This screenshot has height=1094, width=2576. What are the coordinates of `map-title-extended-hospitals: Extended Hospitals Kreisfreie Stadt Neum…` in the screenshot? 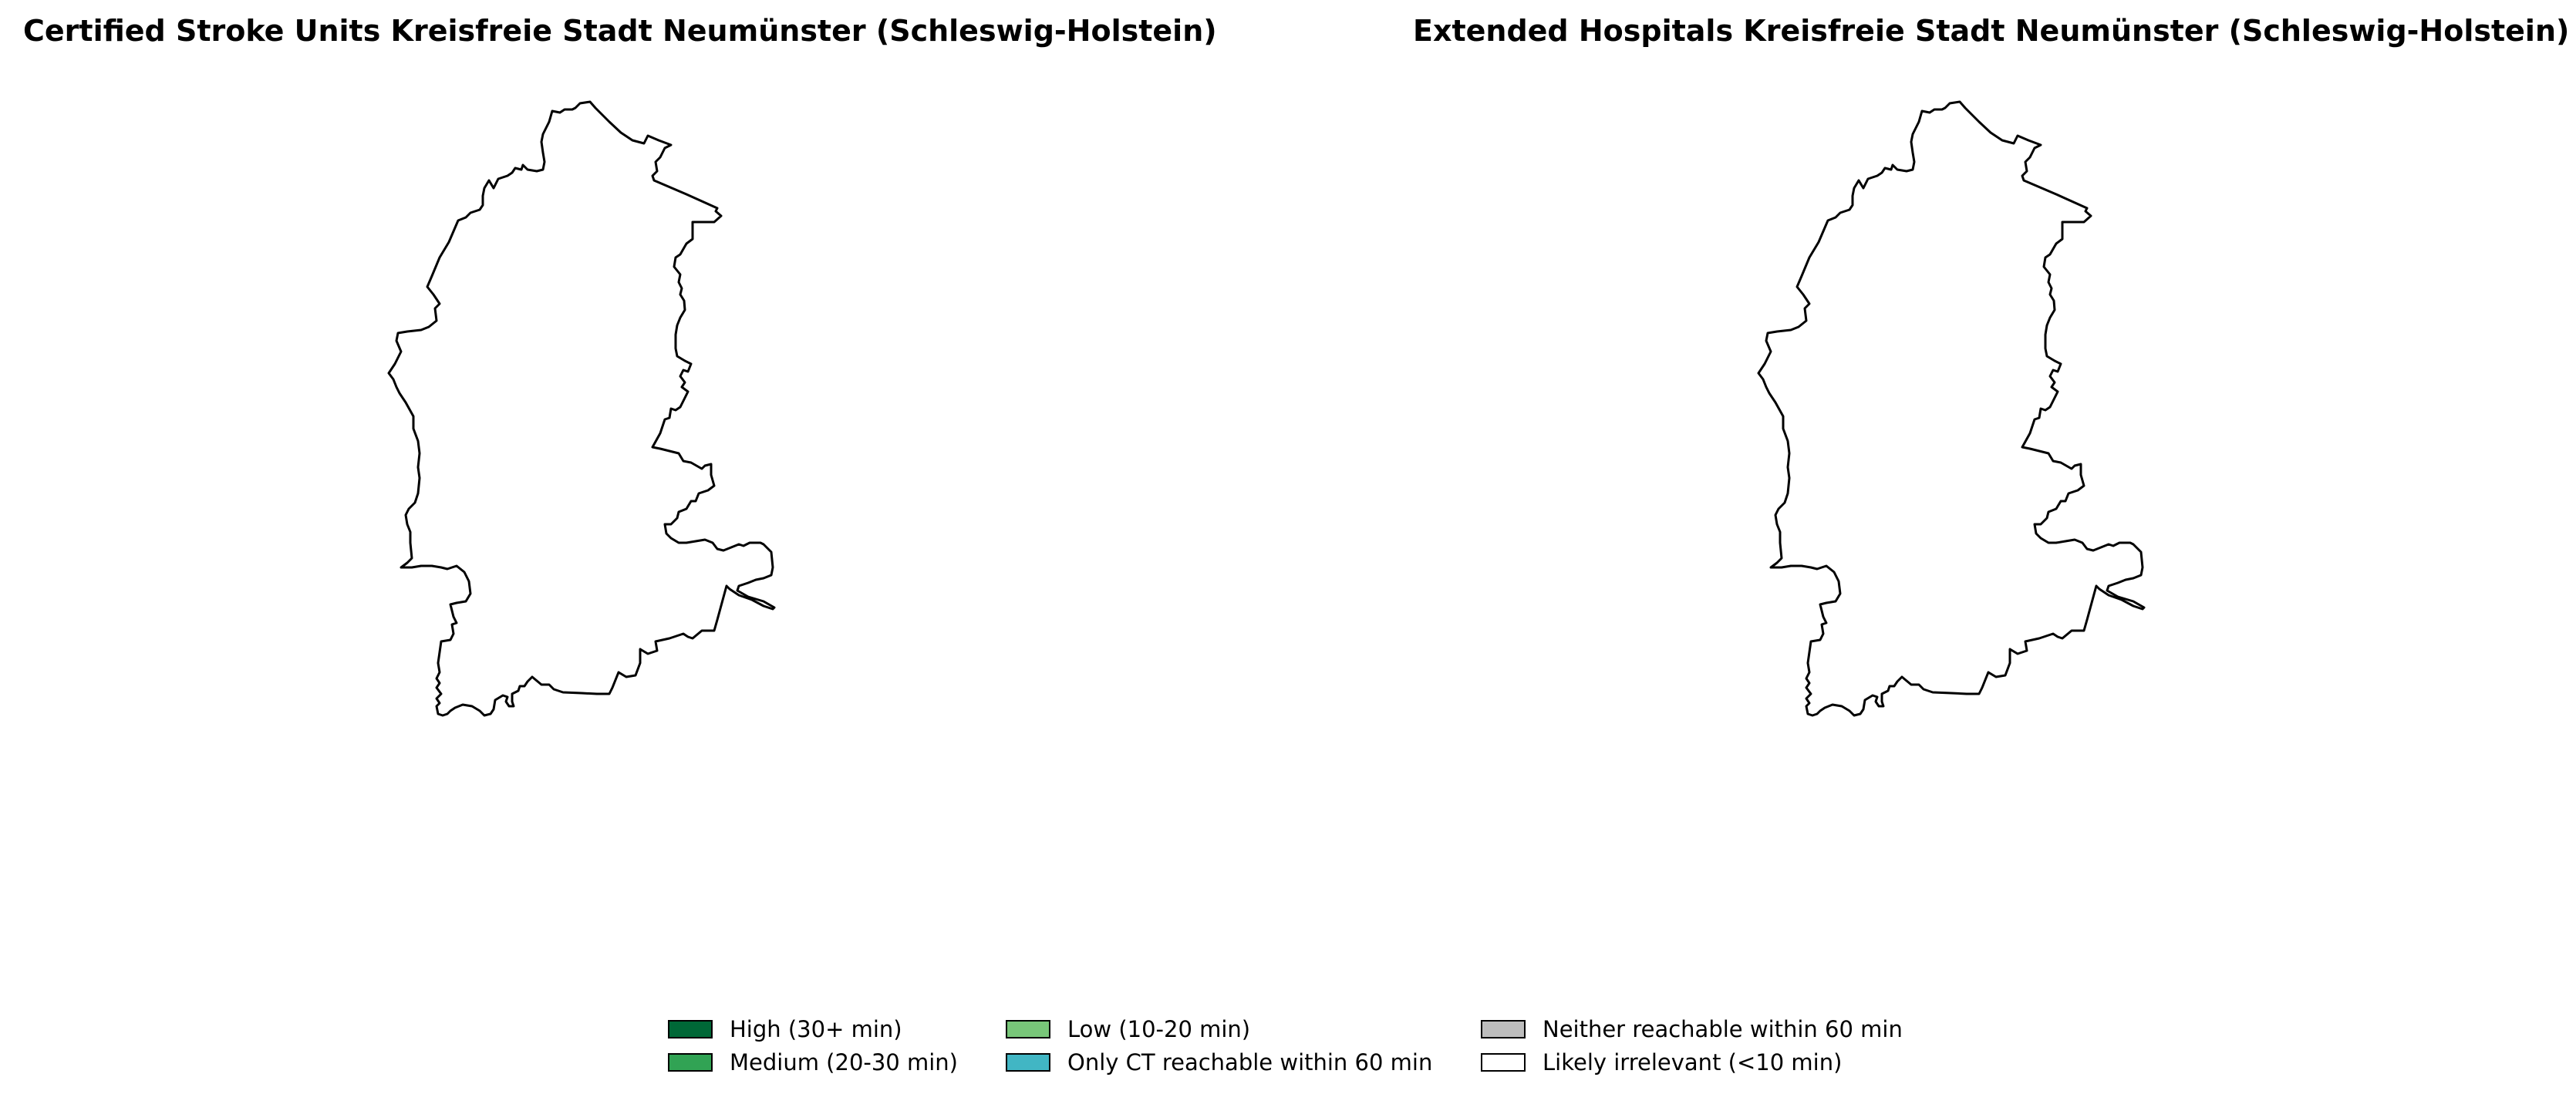 It's located at (1991, 31).